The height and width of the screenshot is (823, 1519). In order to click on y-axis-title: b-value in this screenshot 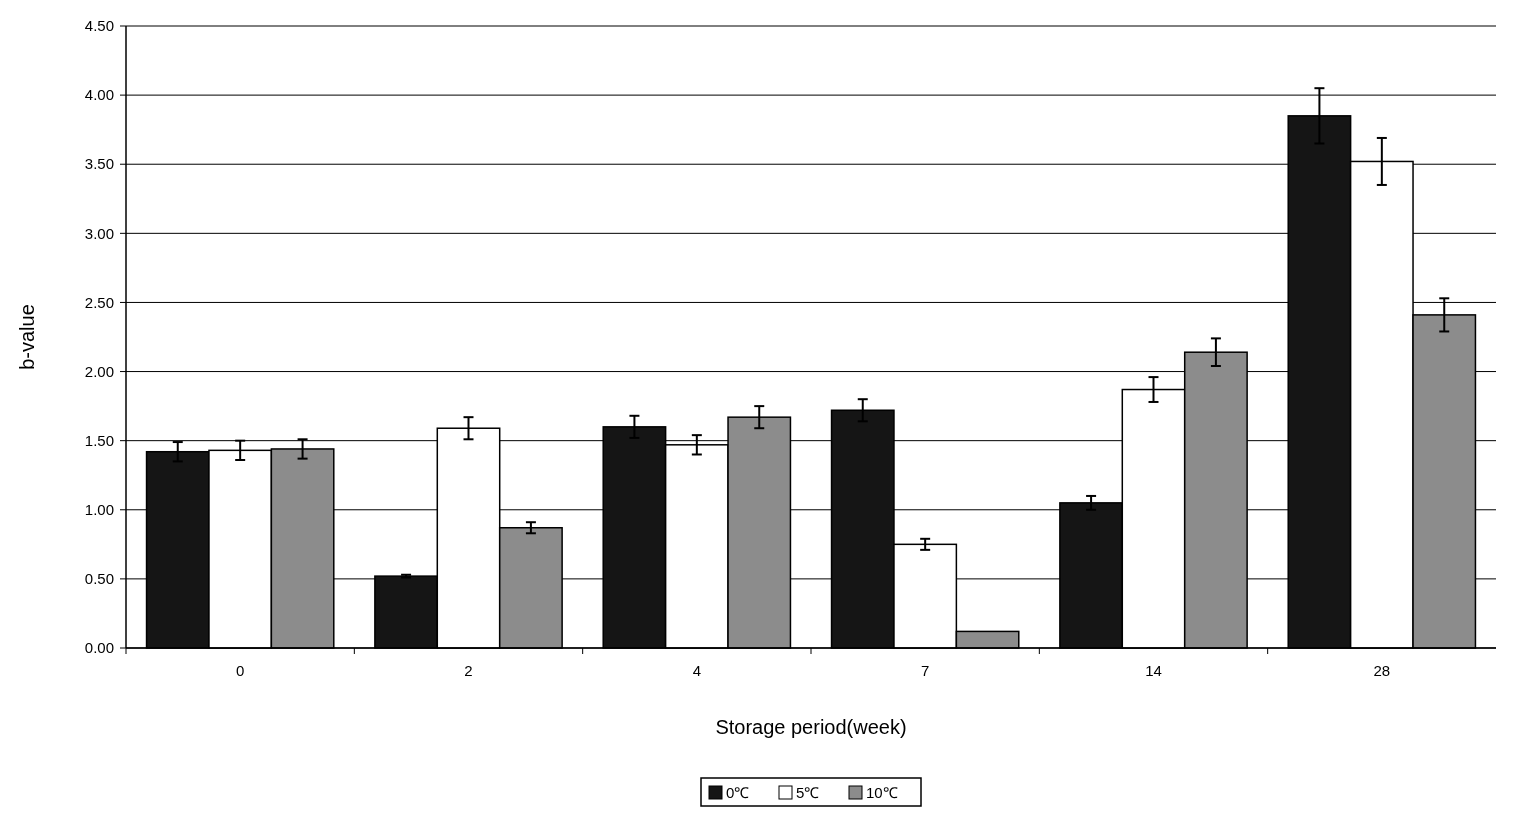, I will do `click(27, 337)`.